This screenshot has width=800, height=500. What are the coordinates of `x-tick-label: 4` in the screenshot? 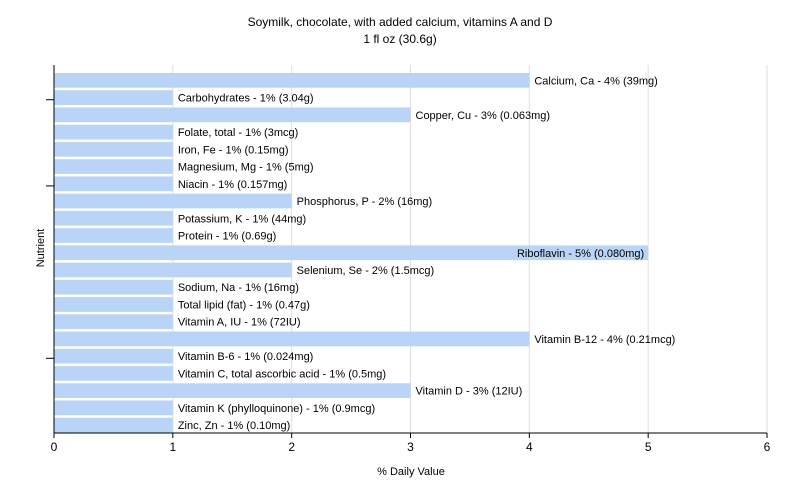 It's located at (529, 447).